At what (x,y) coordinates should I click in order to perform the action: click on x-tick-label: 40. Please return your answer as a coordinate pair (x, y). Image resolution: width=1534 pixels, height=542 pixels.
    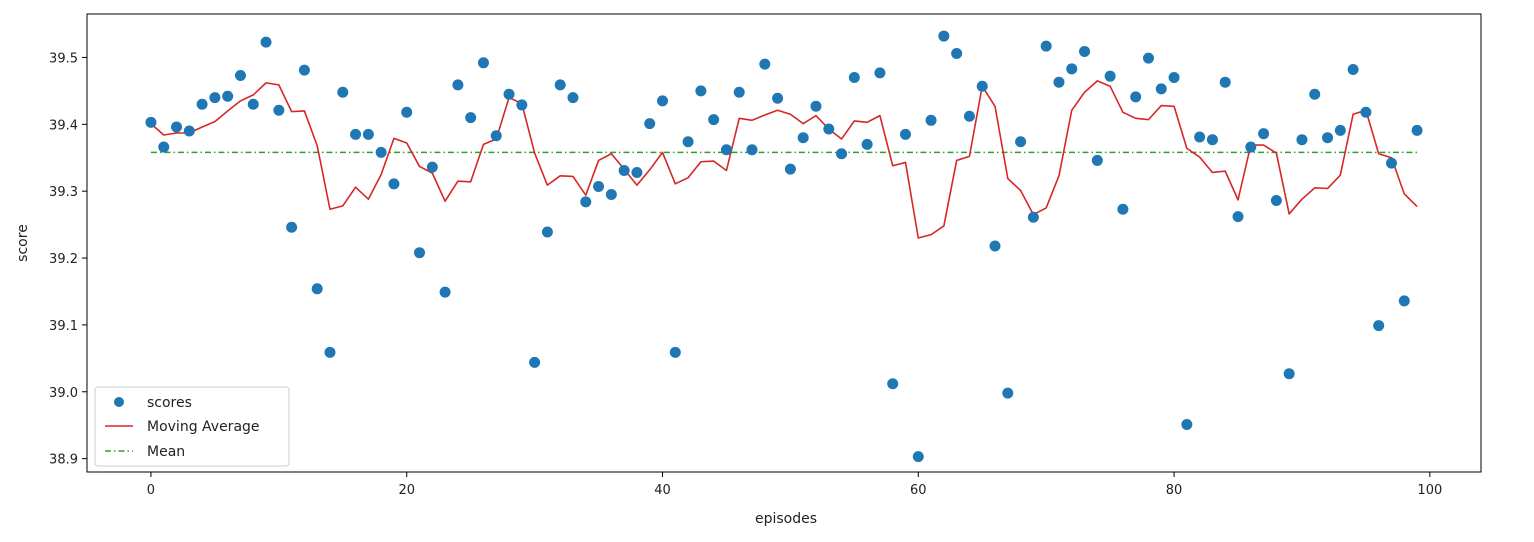
    Looking at the image, I should click on (662, 490).